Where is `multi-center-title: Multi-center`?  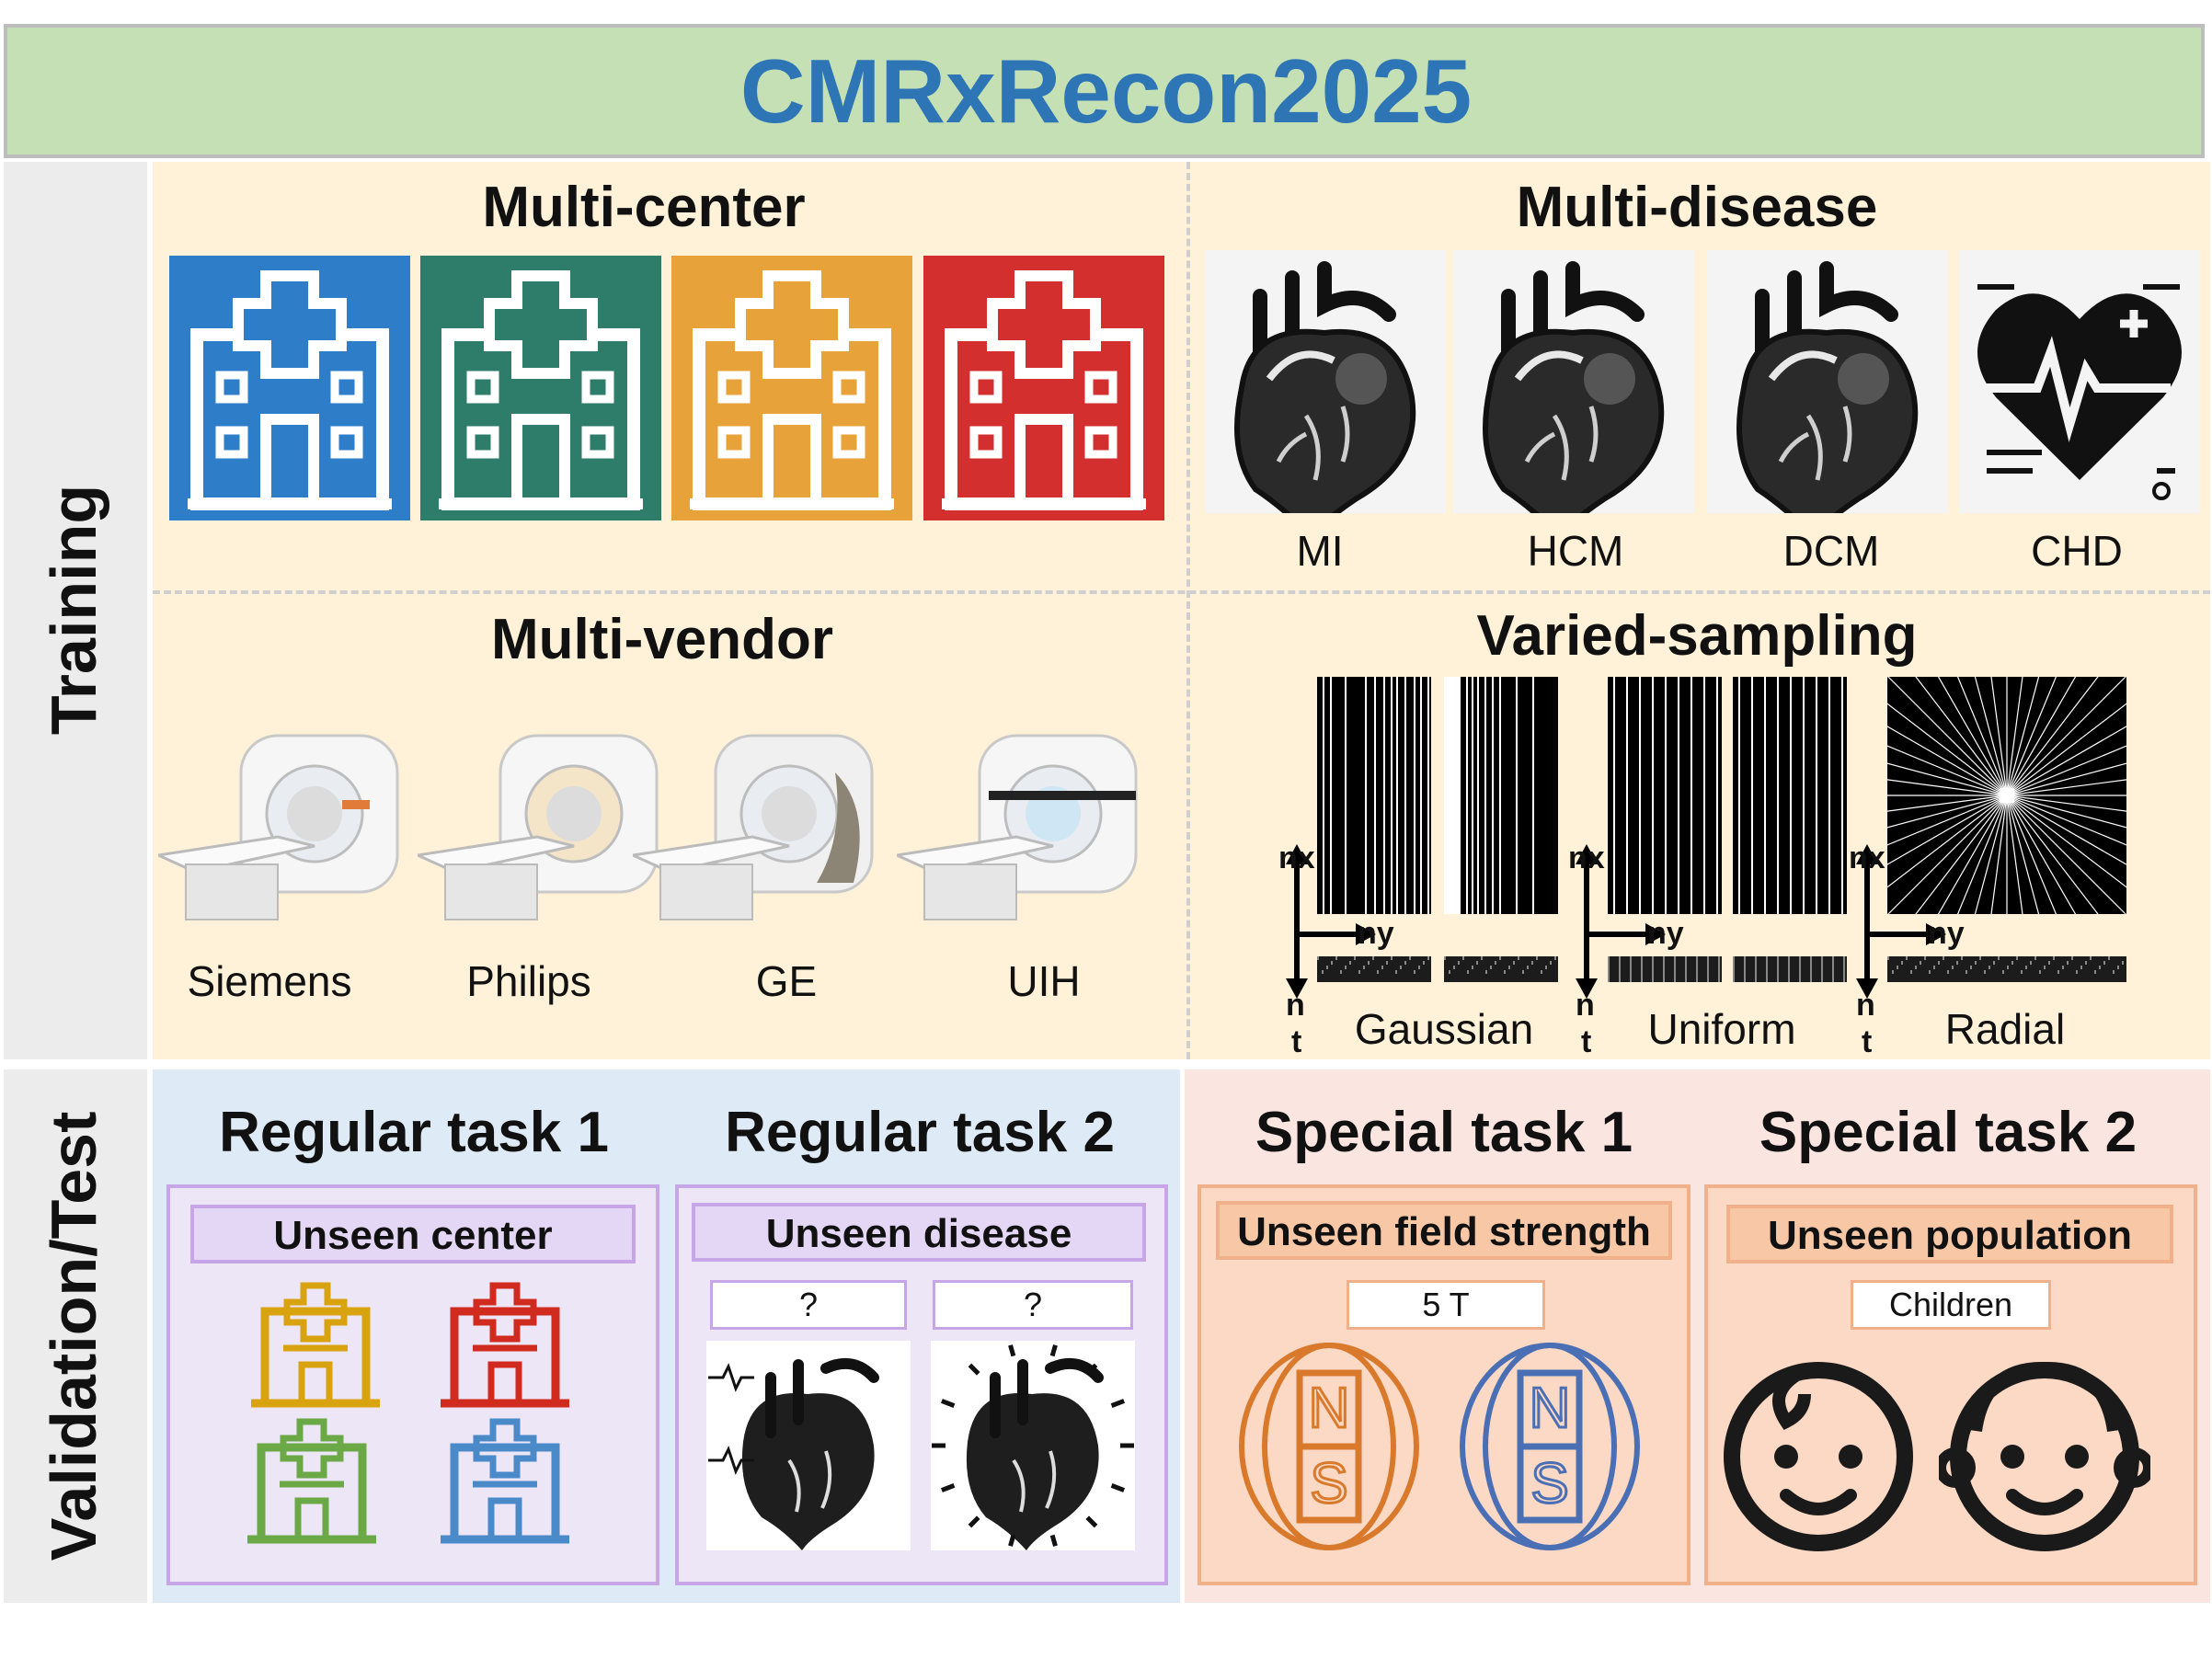 multi-center-title: Multi-center is located at coordinates (644, 207).